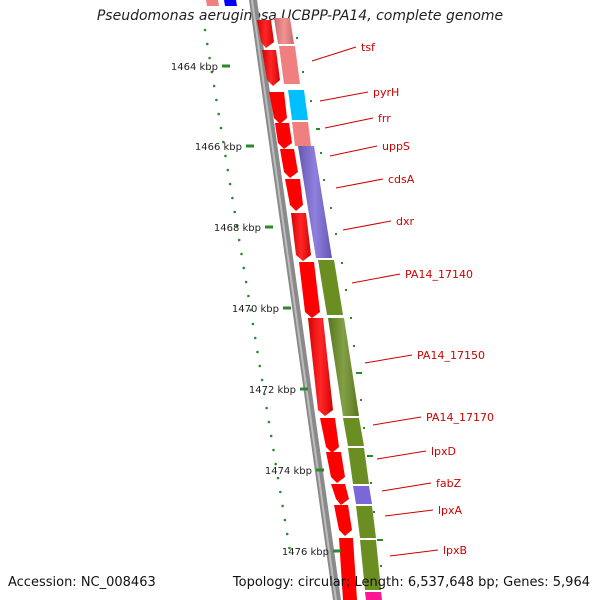  I want to click on gene-label-lpxD: lpxD, so click(443, 451).